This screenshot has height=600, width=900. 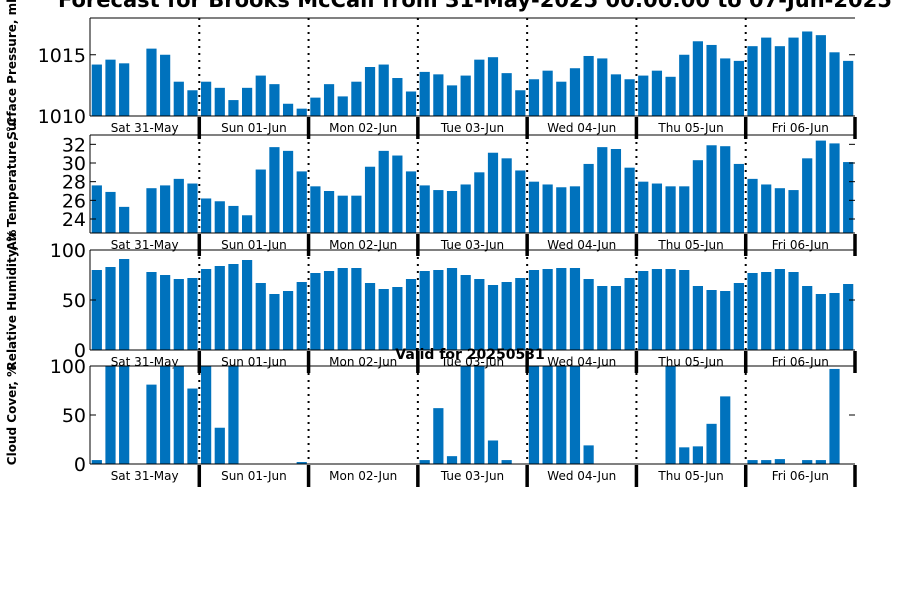 What do you see at coordinates (74, 301) in the screenshot?
I see `y-tick-label: 50` at bounding box center [74, 301].